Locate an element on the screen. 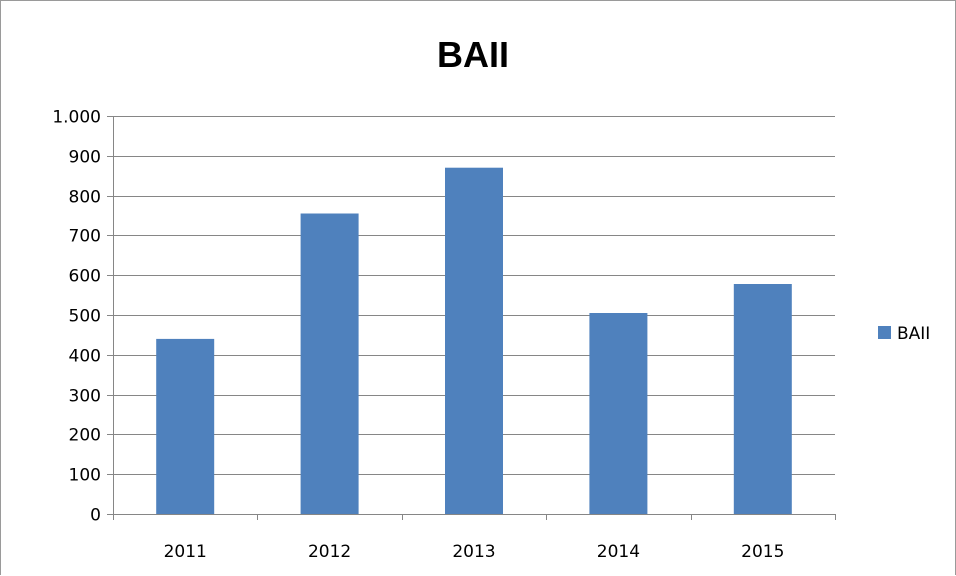 The height and width of the screenshot is (576, 956). bar-2014 is located at coordinates (618, 413).